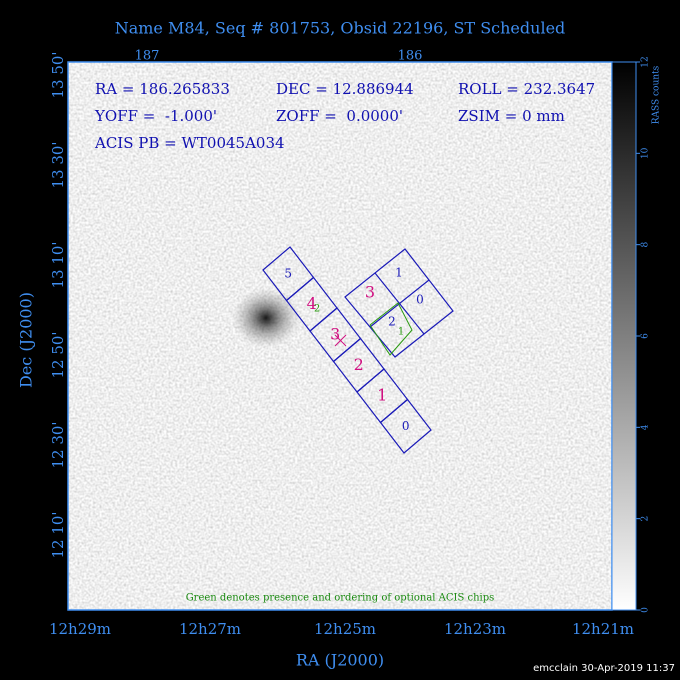 The image size is (680, 680). What do you see at coordinates (340, 340) in the screenshot?
I see `aimpoint` at bounding box center [340, 340].